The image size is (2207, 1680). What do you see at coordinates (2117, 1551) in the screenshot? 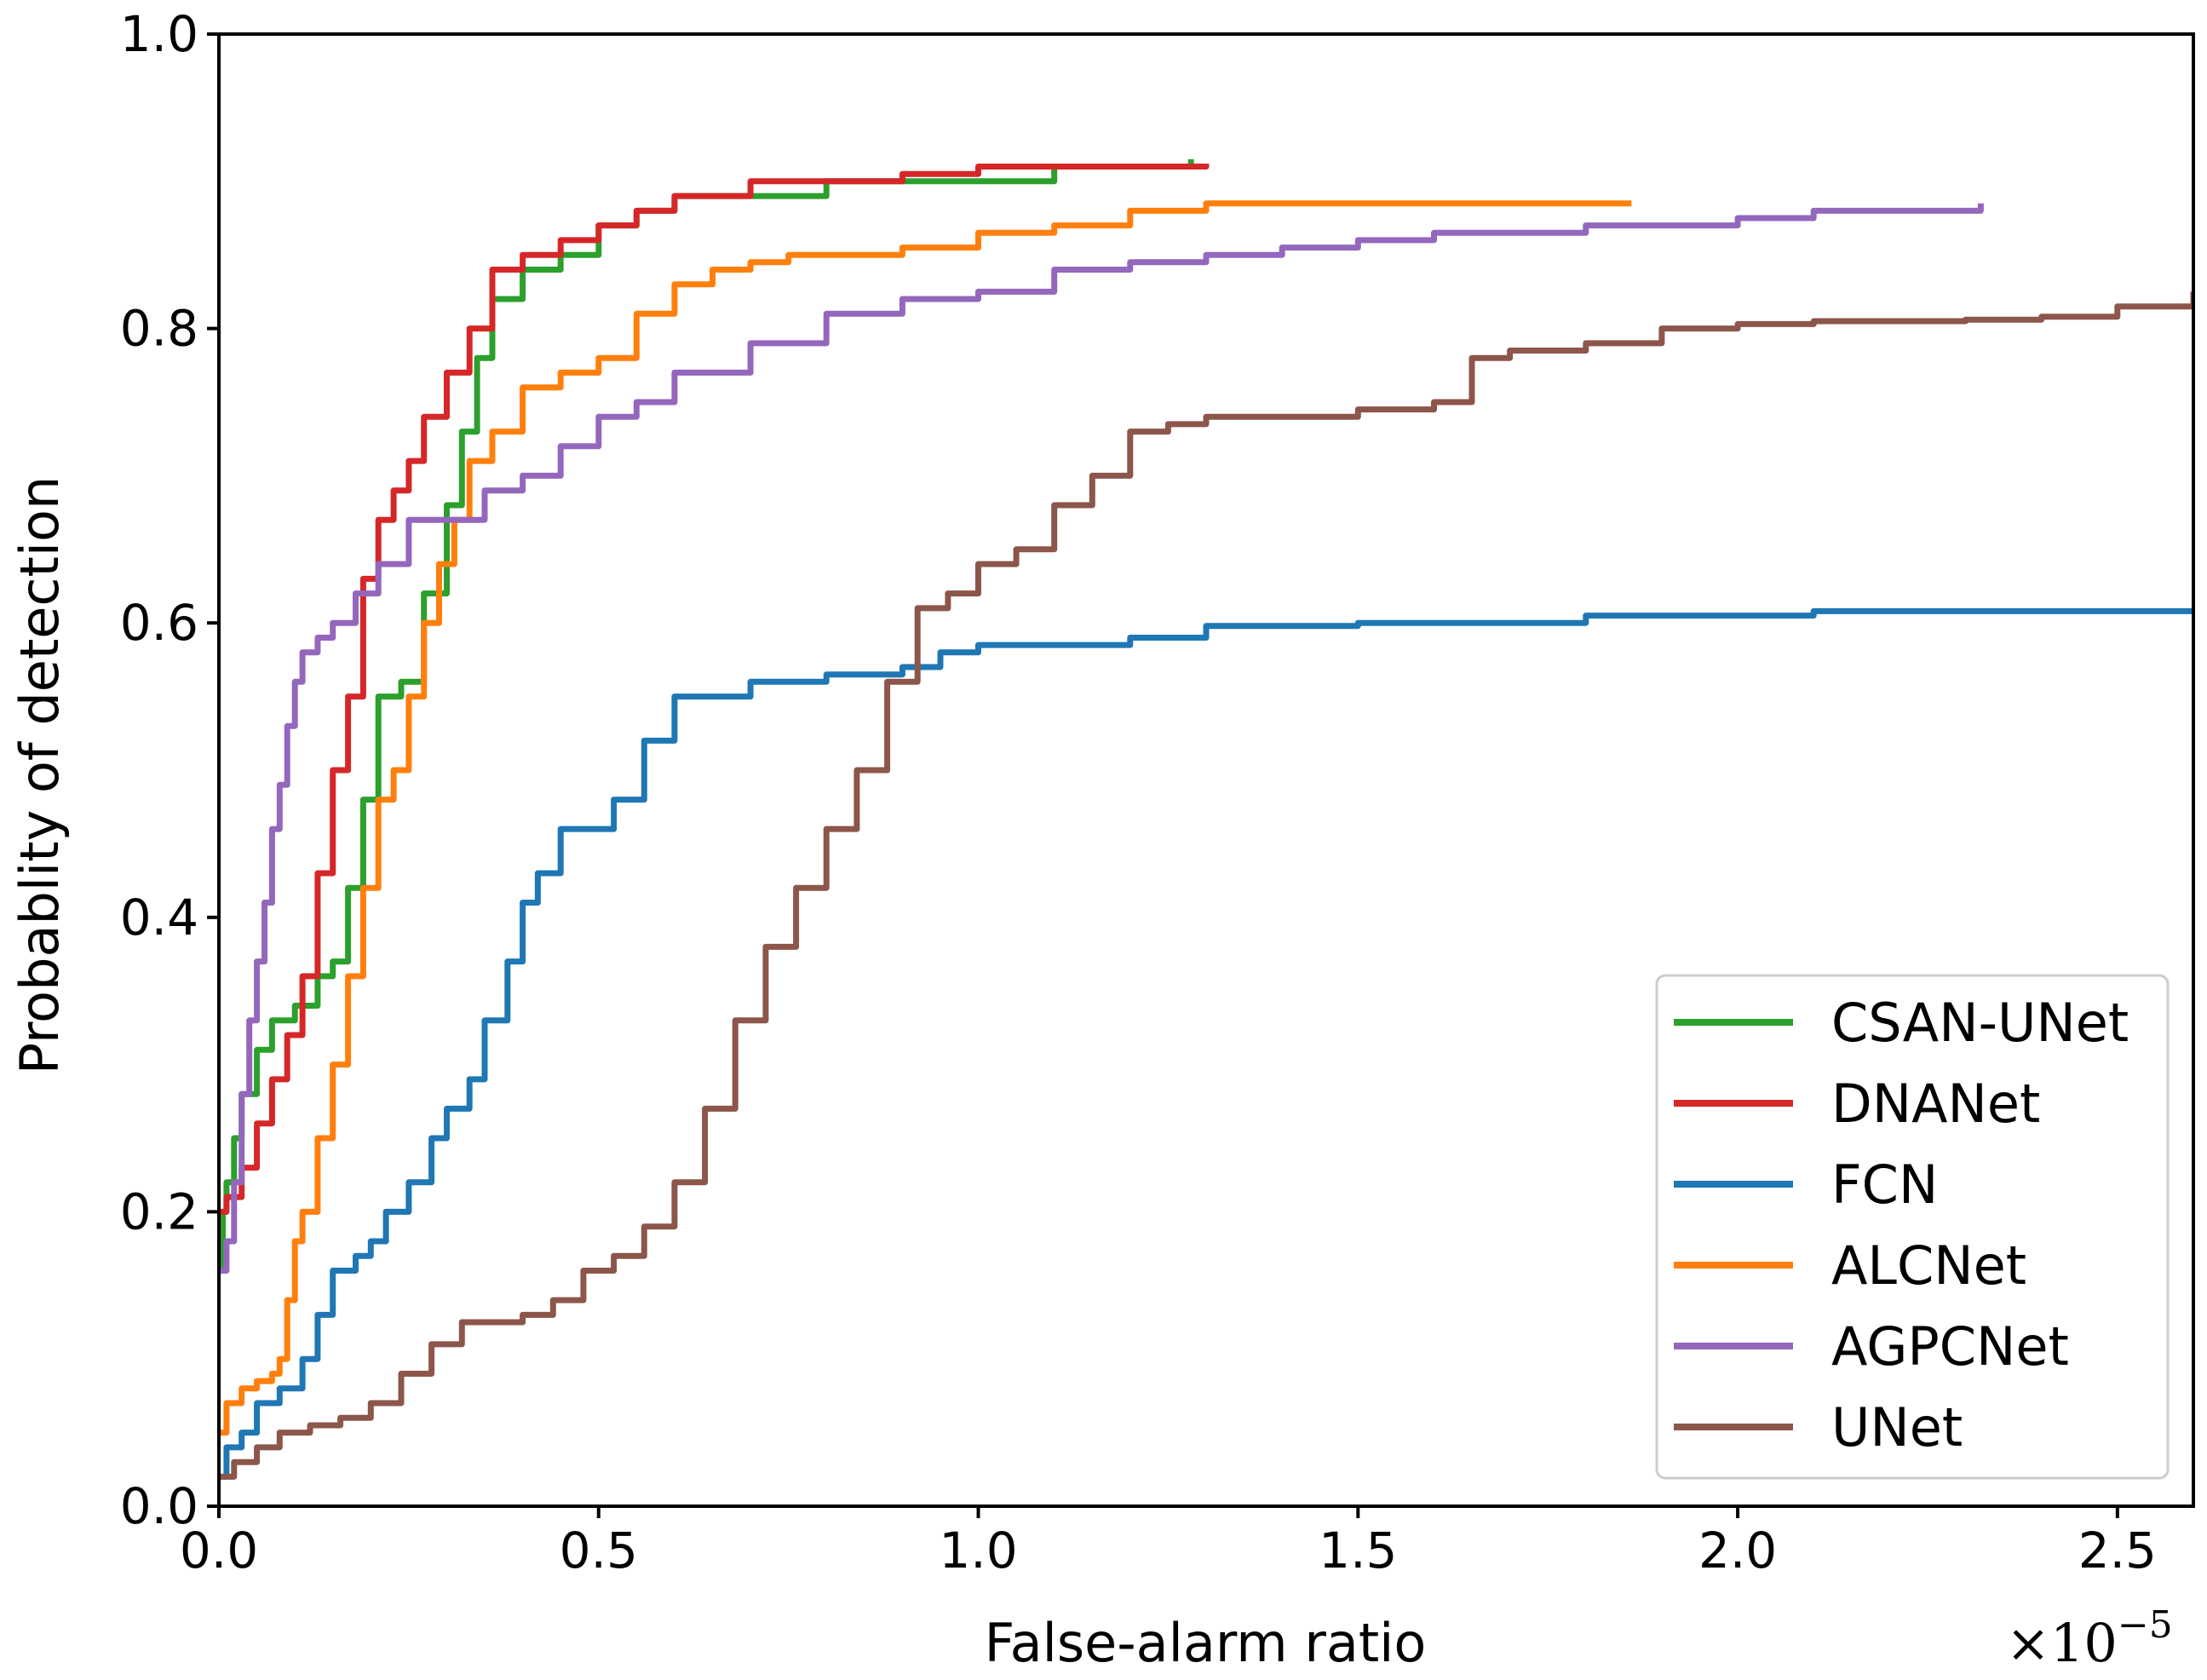
I see `x-tick-label: 2.5` at bounding box center [2117, 1551].